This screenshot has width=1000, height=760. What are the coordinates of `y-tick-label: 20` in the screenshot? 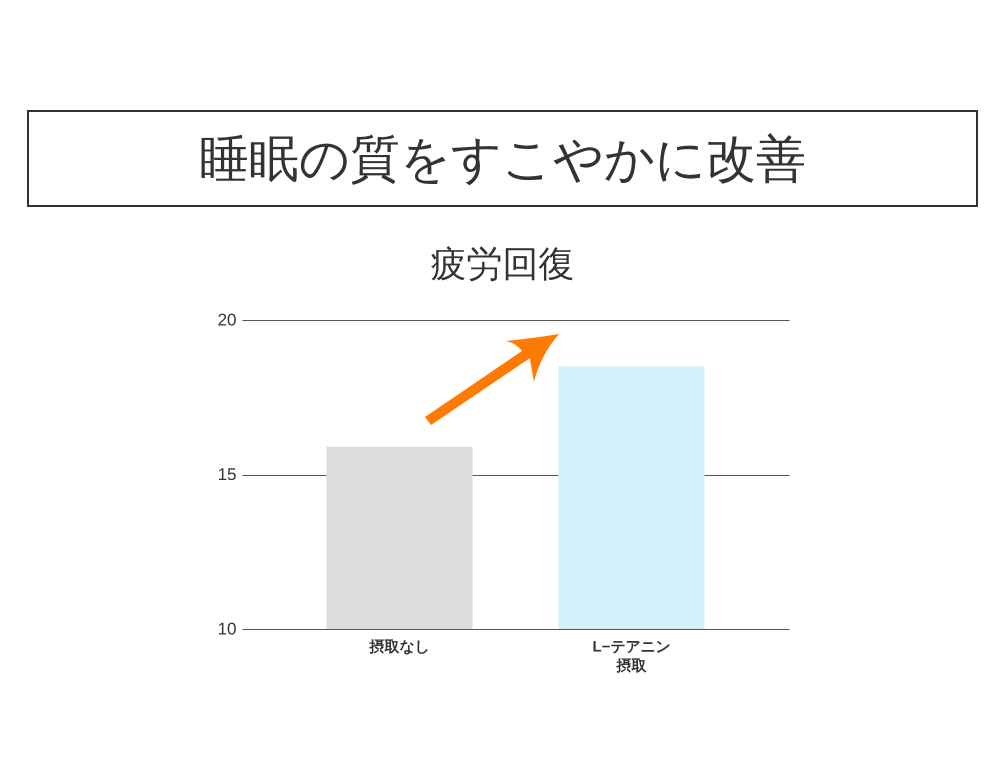 It's located at (227, 320).